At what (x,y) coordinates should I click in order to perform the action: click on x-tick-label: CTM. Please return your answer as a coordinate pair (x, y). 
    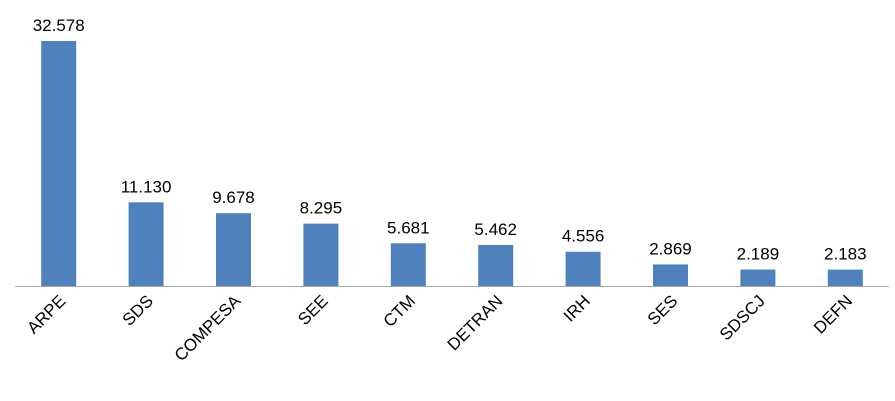
    Looking at the image, I should click on (399, 310).